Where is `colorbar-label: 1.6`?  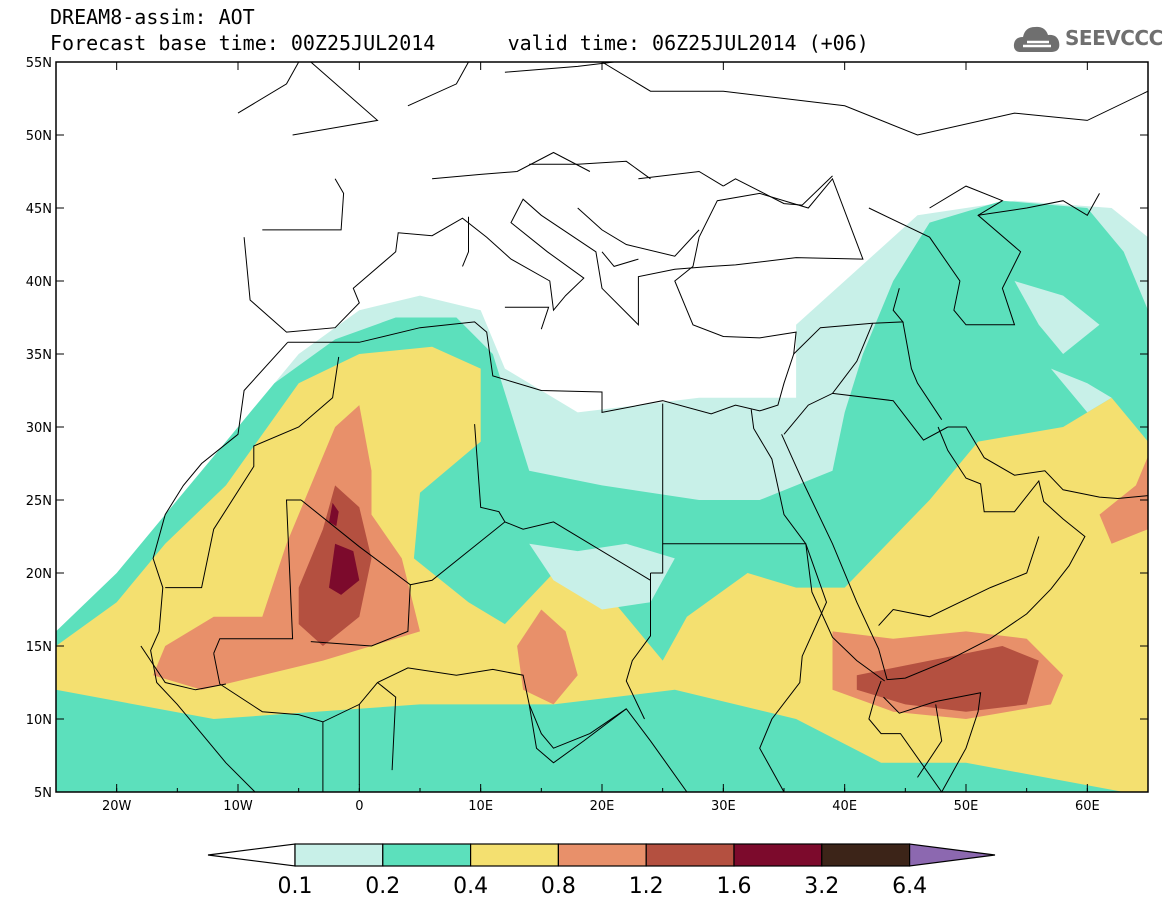 colorbar-label: 1.6 is located at coordinates (734, 886).